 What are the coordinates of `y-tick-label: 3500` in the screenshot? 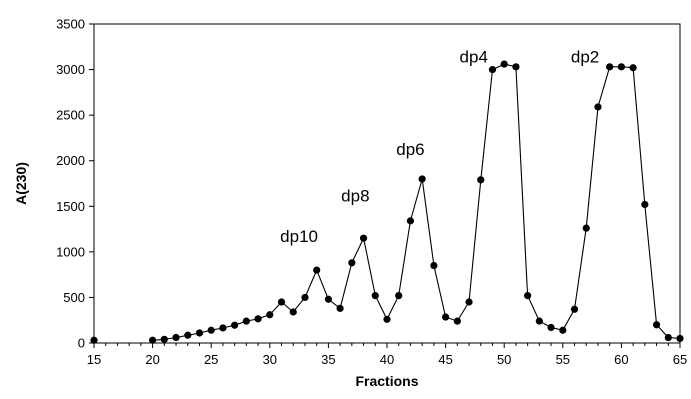 It's located at (70, 24).